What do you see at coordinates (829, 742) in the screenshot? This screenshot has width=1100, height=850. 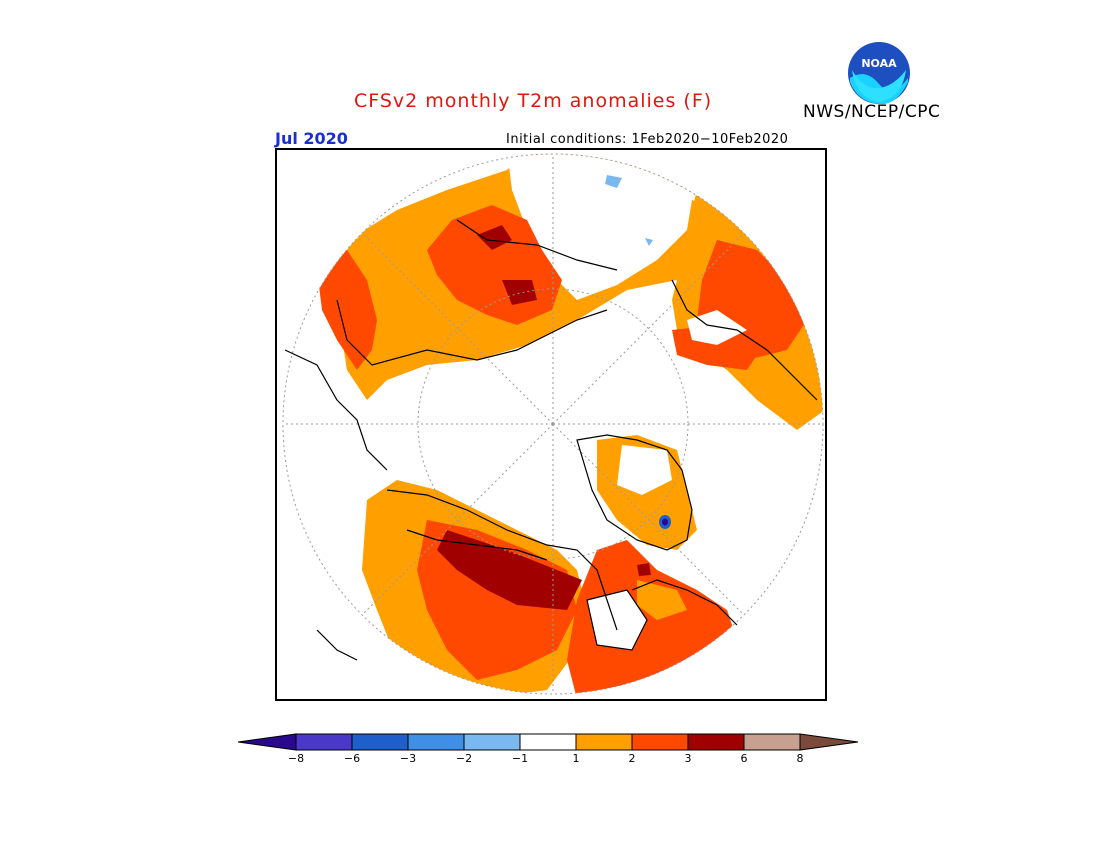 I see `colorbar-arrow-high` at bounding box center [829, 742].